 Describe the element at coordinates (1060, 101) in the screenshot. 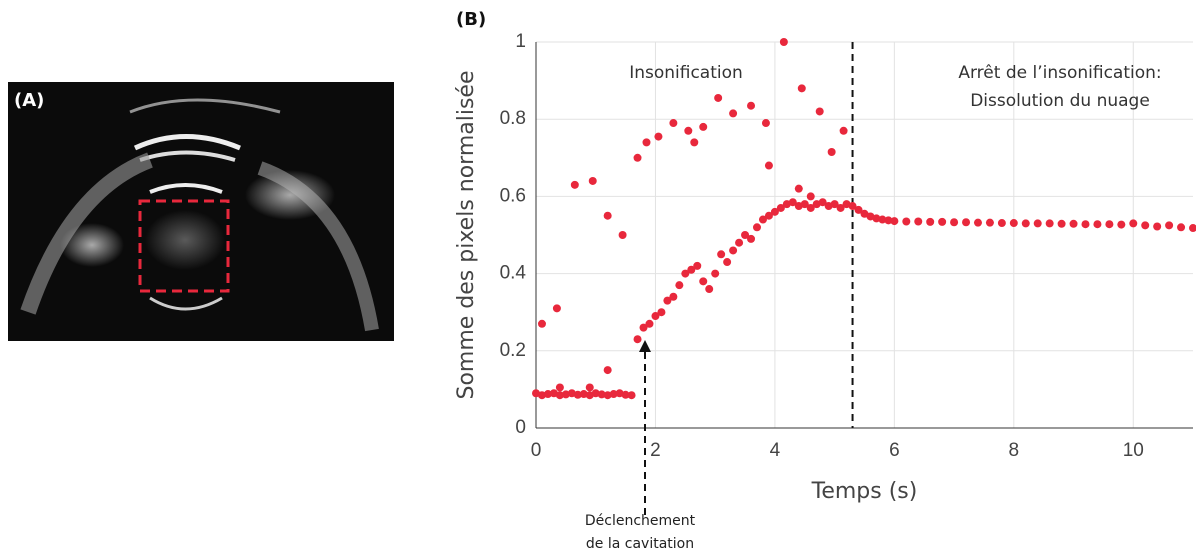

I see `annotation: Dissolution du nuage` at that location.